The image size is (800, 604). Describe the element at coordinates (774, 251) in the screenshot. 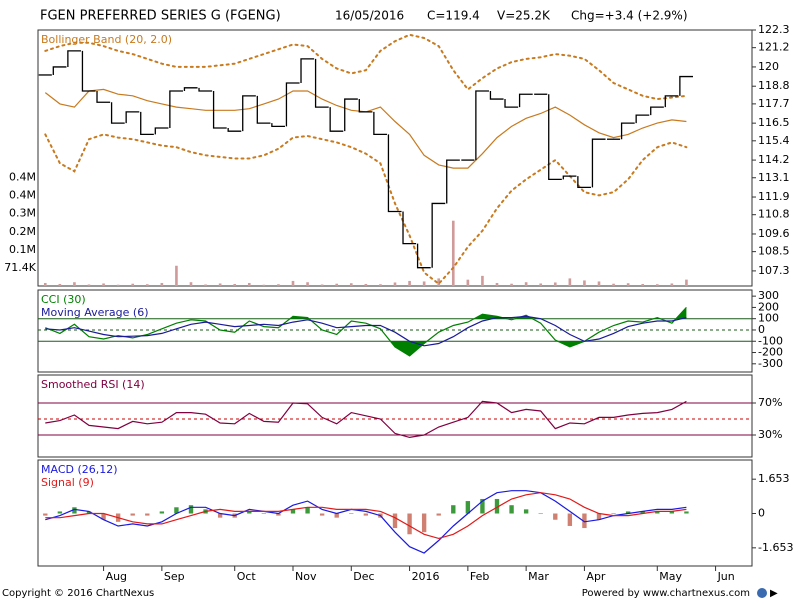

I see `y-tick-label: 108.5` at that location.